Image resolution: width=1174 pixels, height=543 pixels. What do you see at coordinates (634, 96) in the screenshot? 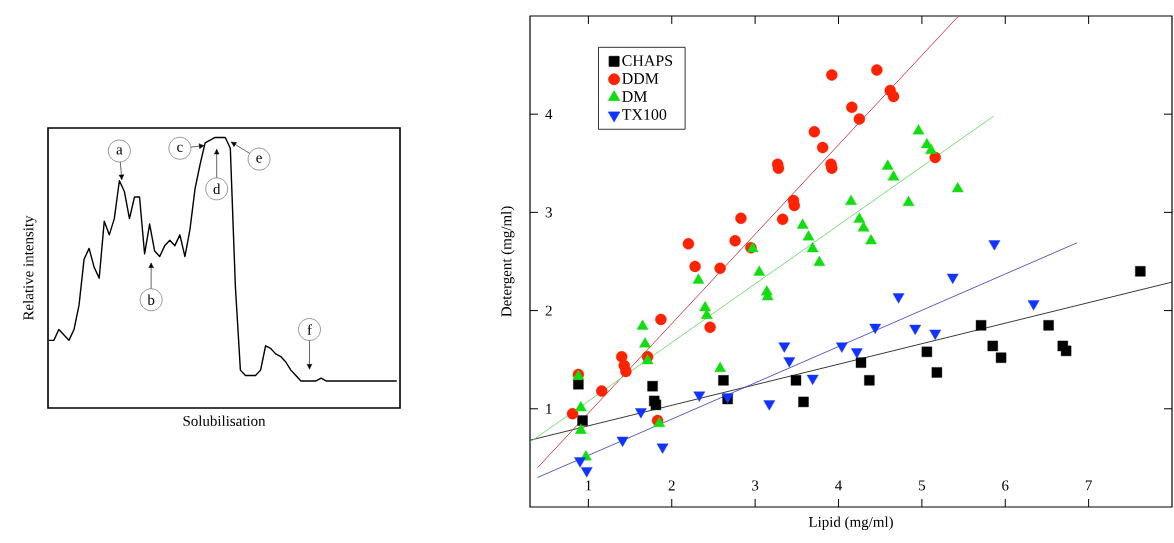
I see `legend-label: DM` at bounding box center [634, 96].